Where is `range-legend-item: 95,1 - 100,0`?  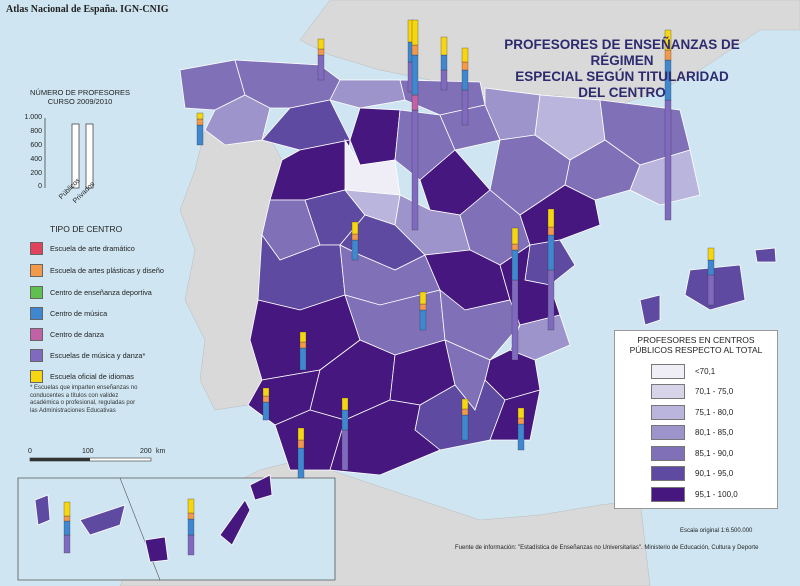
range-legend-item: 95,1 - 100,0 is located at coordinates (694, 494).